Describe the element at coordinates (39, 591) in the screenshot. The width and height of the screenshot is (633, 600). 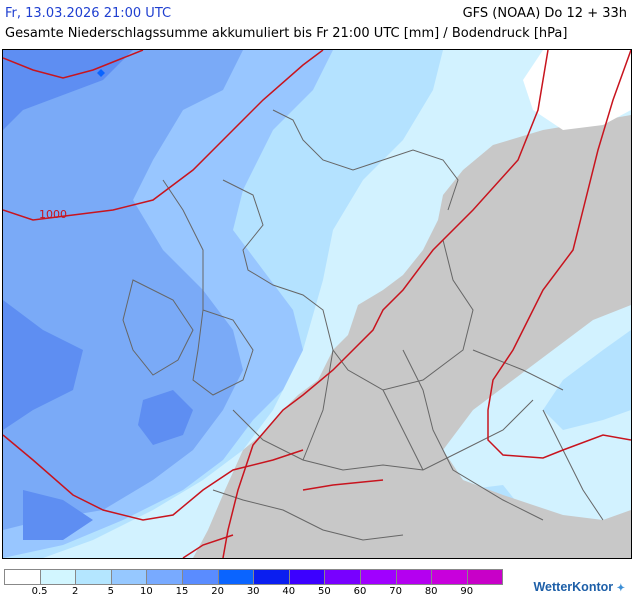
I see `legend-tick-label: 0.5` at that location.